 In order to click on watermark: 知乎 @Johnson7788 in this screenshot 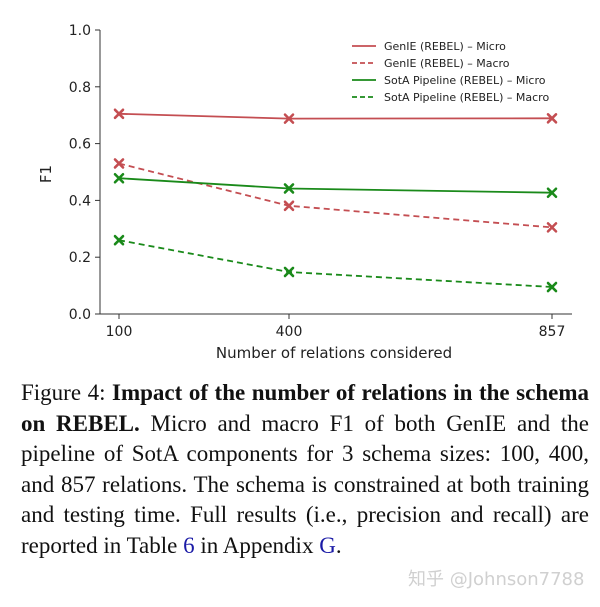, I will do `click(496, 579)`.